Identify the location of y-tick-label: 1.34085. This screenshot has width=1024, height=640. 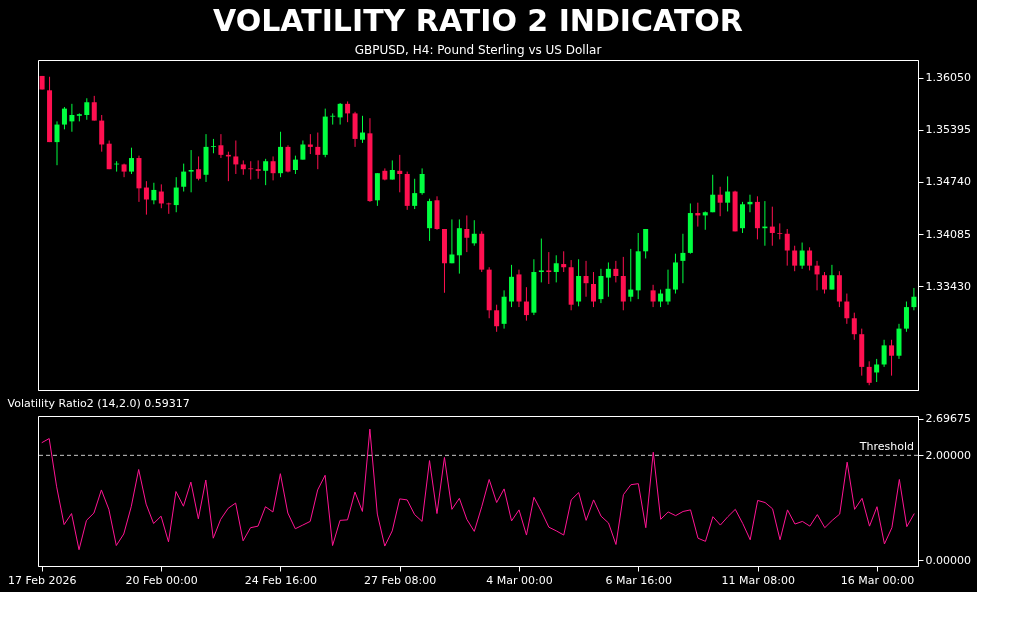
(948, 234).